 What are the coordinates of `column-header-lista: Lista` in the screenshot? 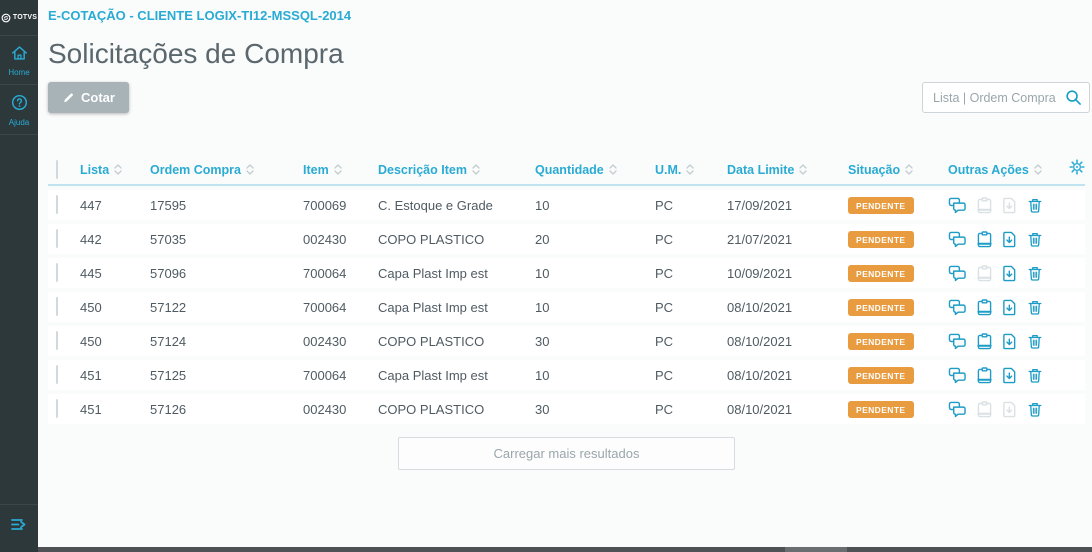 It's located at (115, 170).